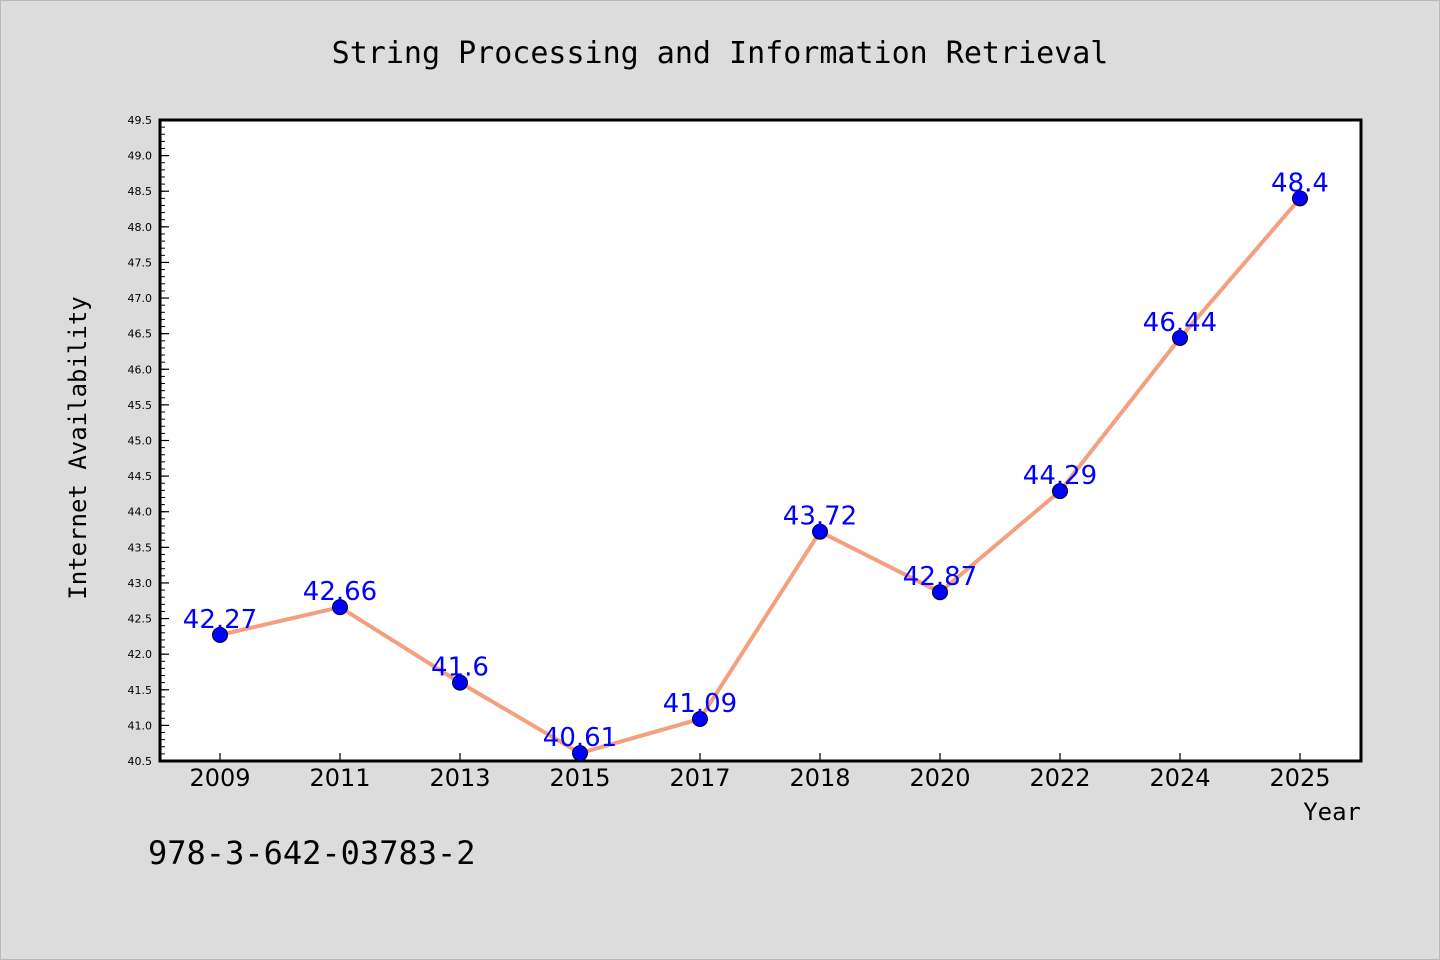 This screenshot has width=1440, height=960. Describe the element at coordinates (700, 704) in the screenshot. I see `data-label: 41.09` at that location.